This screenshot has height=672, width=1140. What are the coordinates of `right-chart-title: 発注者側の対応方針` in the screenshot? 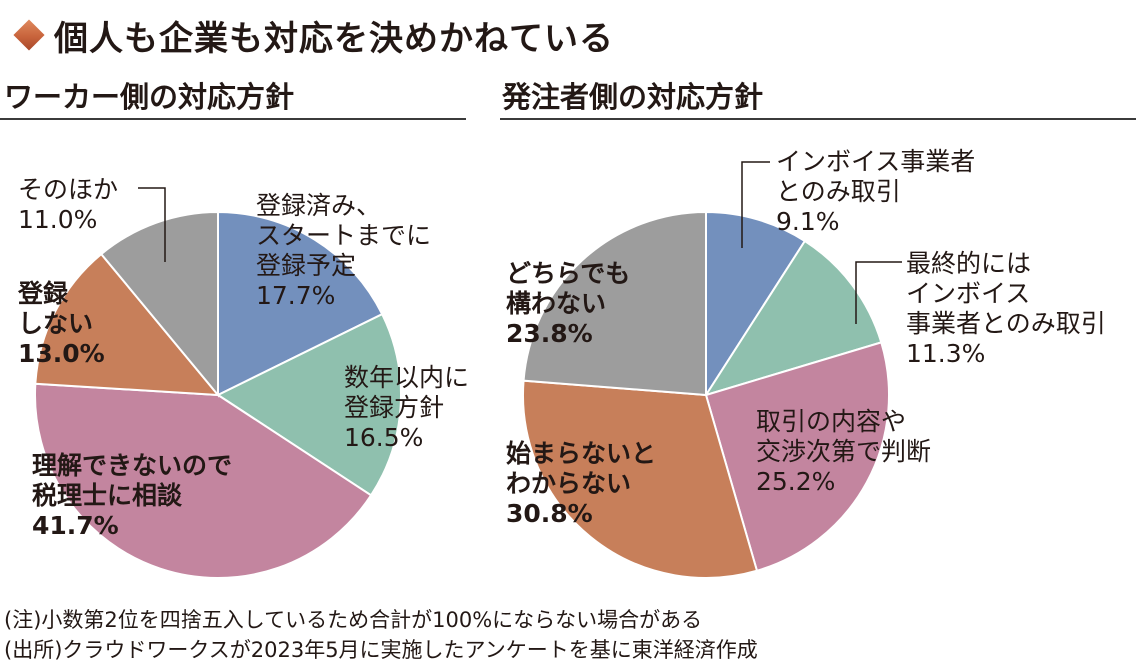 It's located at (633, 97).